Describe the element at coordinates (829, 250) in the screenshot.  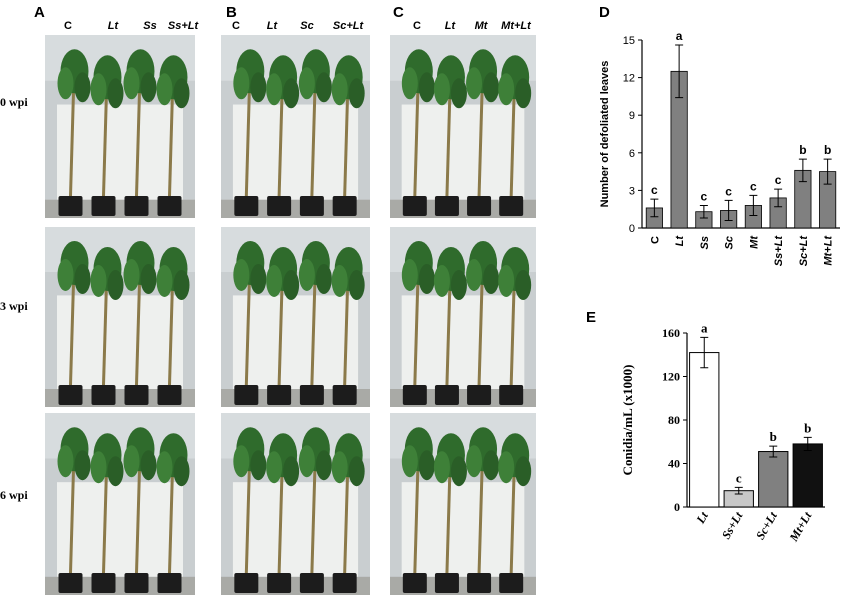
I see `chart-d-category-label: Mt+Lt` at that location.